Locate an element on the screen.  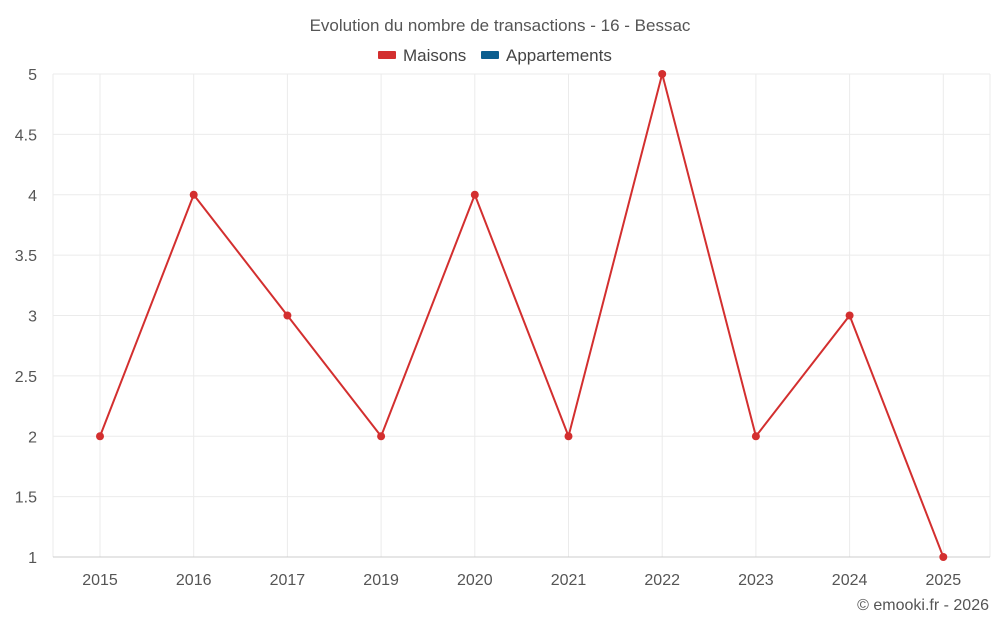
data-point-maisons-2025 is located at coordinates (943, 557).